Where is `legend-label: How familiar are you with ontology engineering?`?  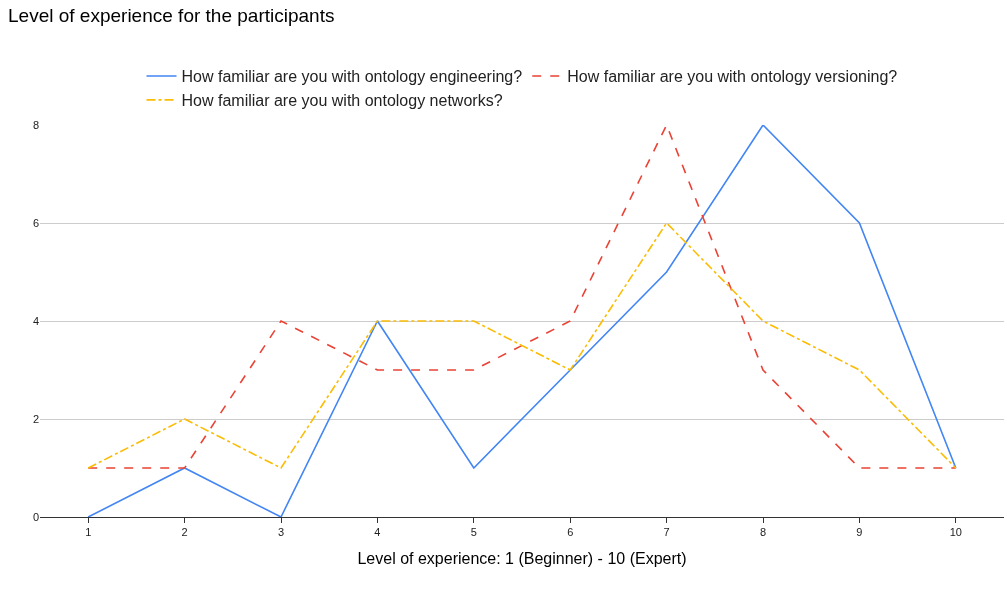
legend-label: How familiar are you with ontology engineering? is located at coordinates (352, 77).